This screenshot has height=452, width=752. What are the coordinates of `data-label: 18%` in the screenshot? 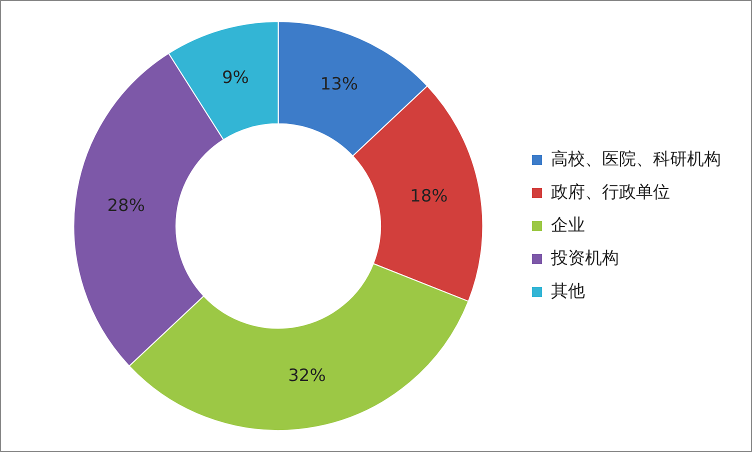 It's located at (429, 196).